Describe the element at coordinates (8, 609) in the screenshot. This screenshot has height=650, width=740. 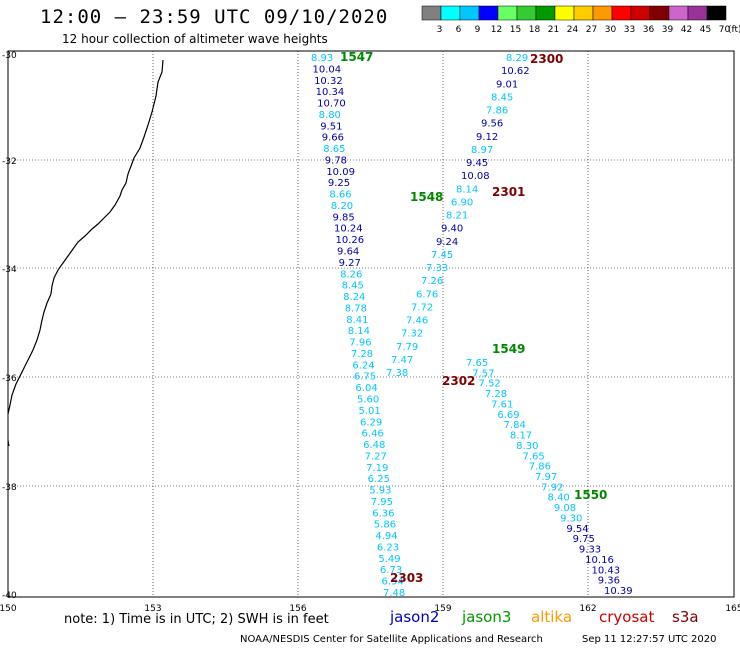
I see `lon-label: 150` at that location.